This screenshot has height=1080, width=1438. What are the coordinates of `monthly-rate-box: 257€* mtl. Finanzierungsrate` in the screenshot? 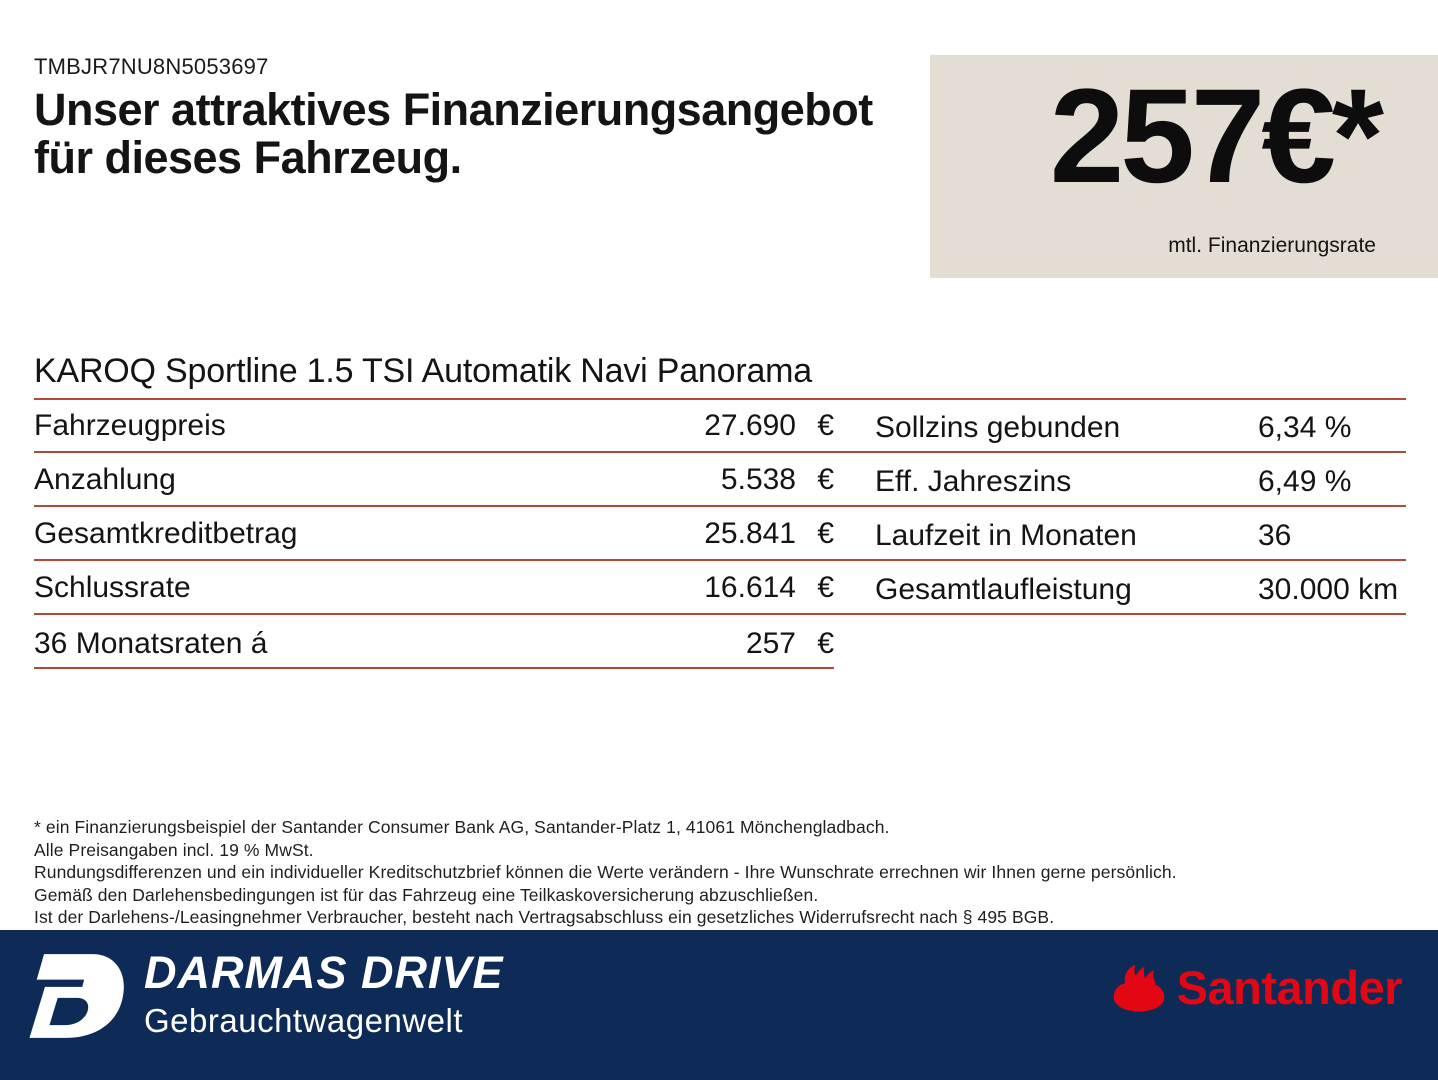 It's located at (1184, 166).